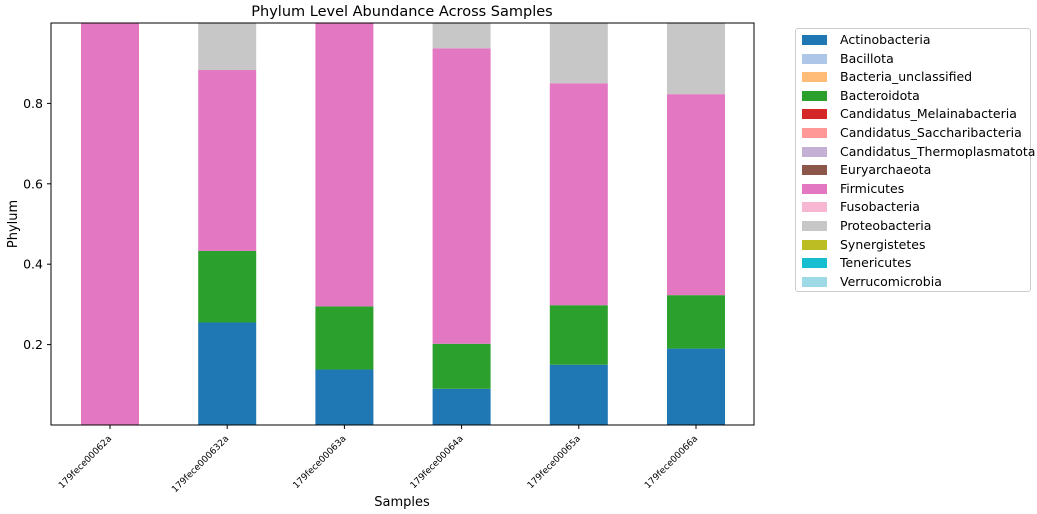 This screenshot has height=514, width=1037. Describe the element at coordinates (401, 12) in the screenshot. I see `chart-title: Phylum Level Abundance Across Samples` at that location.